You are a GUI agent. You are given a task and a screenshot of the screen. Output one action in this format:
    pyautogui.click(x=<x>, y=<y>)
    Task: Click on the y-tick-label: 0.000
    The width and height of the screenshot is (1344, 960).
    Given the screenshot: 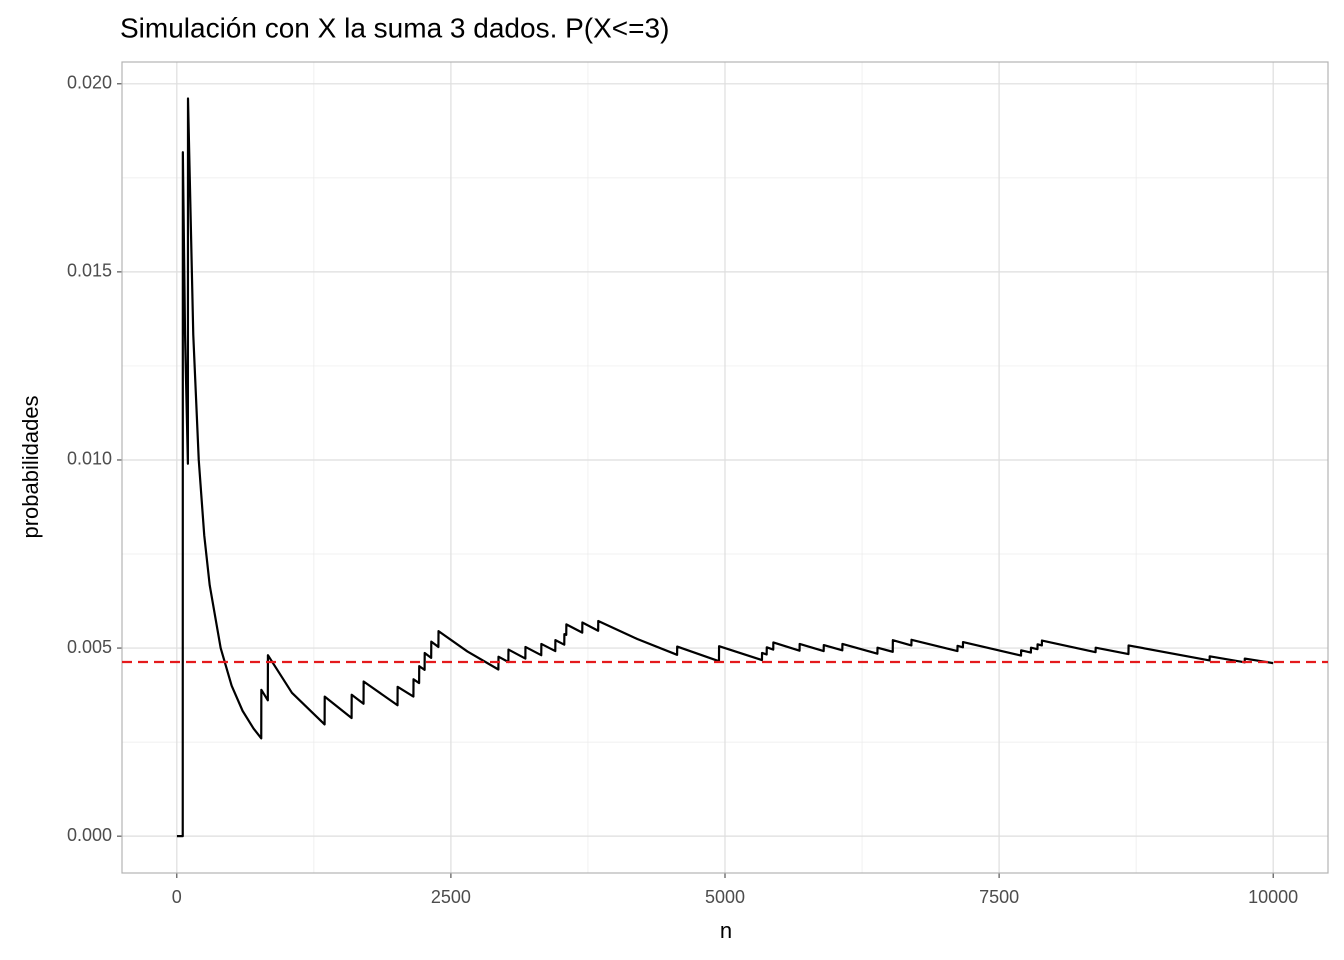 What is the action you would take?
    pyautogui.click(x=89, y=835)
    